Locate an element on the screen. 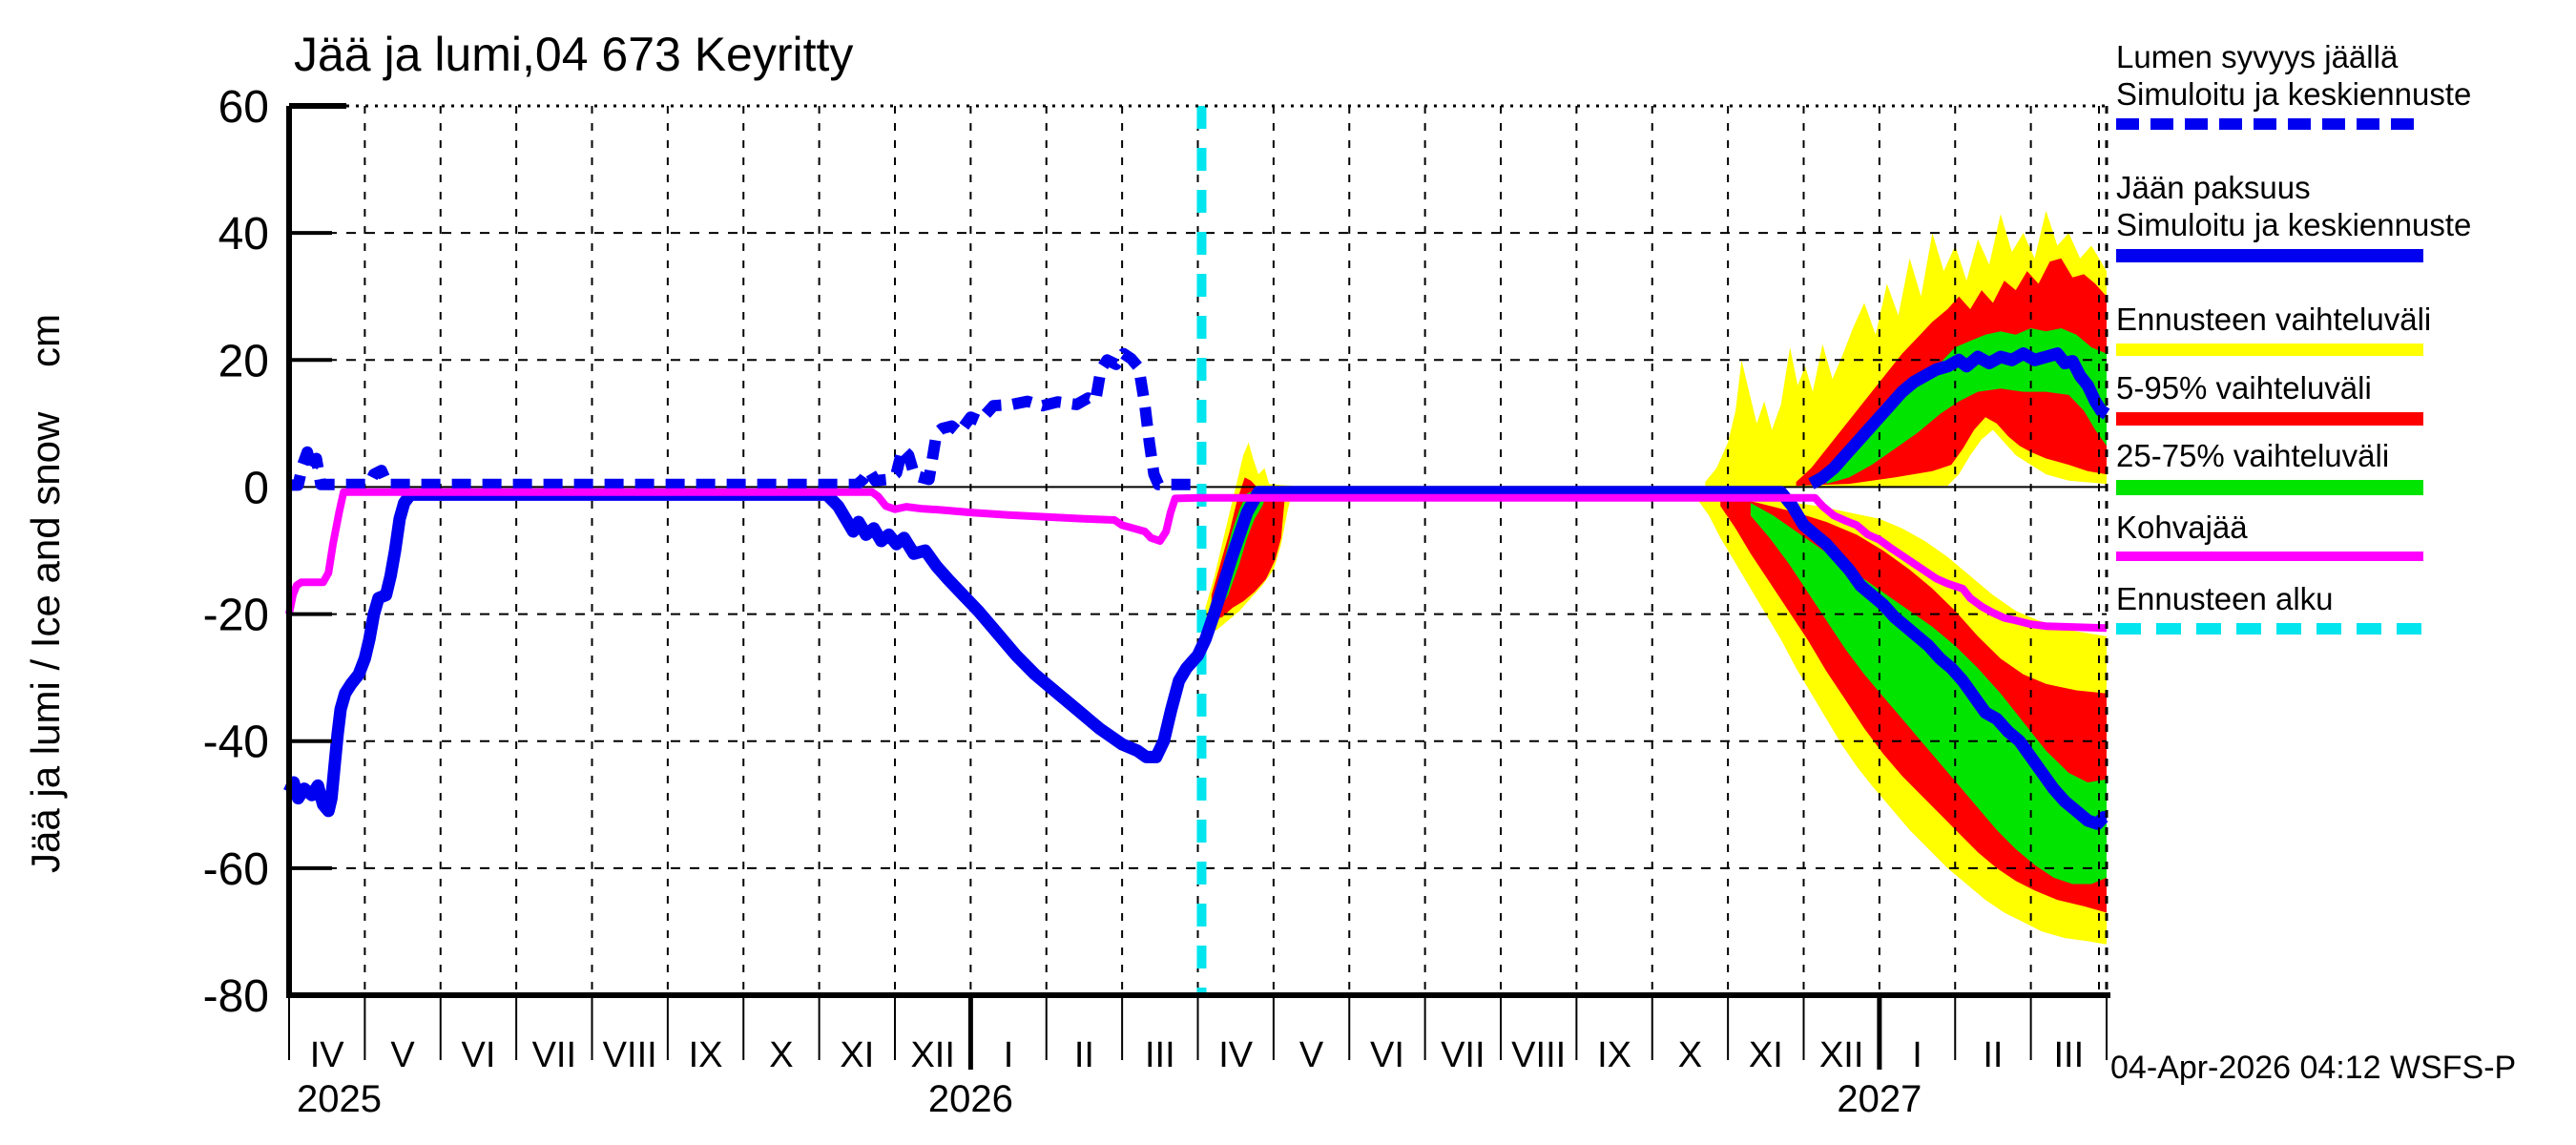 This screenshot has width=2576, height=1145. series-snow-depth-forecast-median is located at coordinates (1959, 418).